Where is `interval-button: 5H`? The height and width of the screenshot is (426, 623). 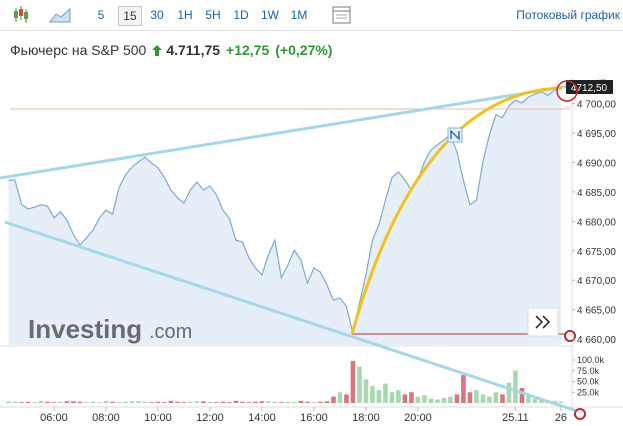
interval-button: 5H is located at coordinates (213, 15).